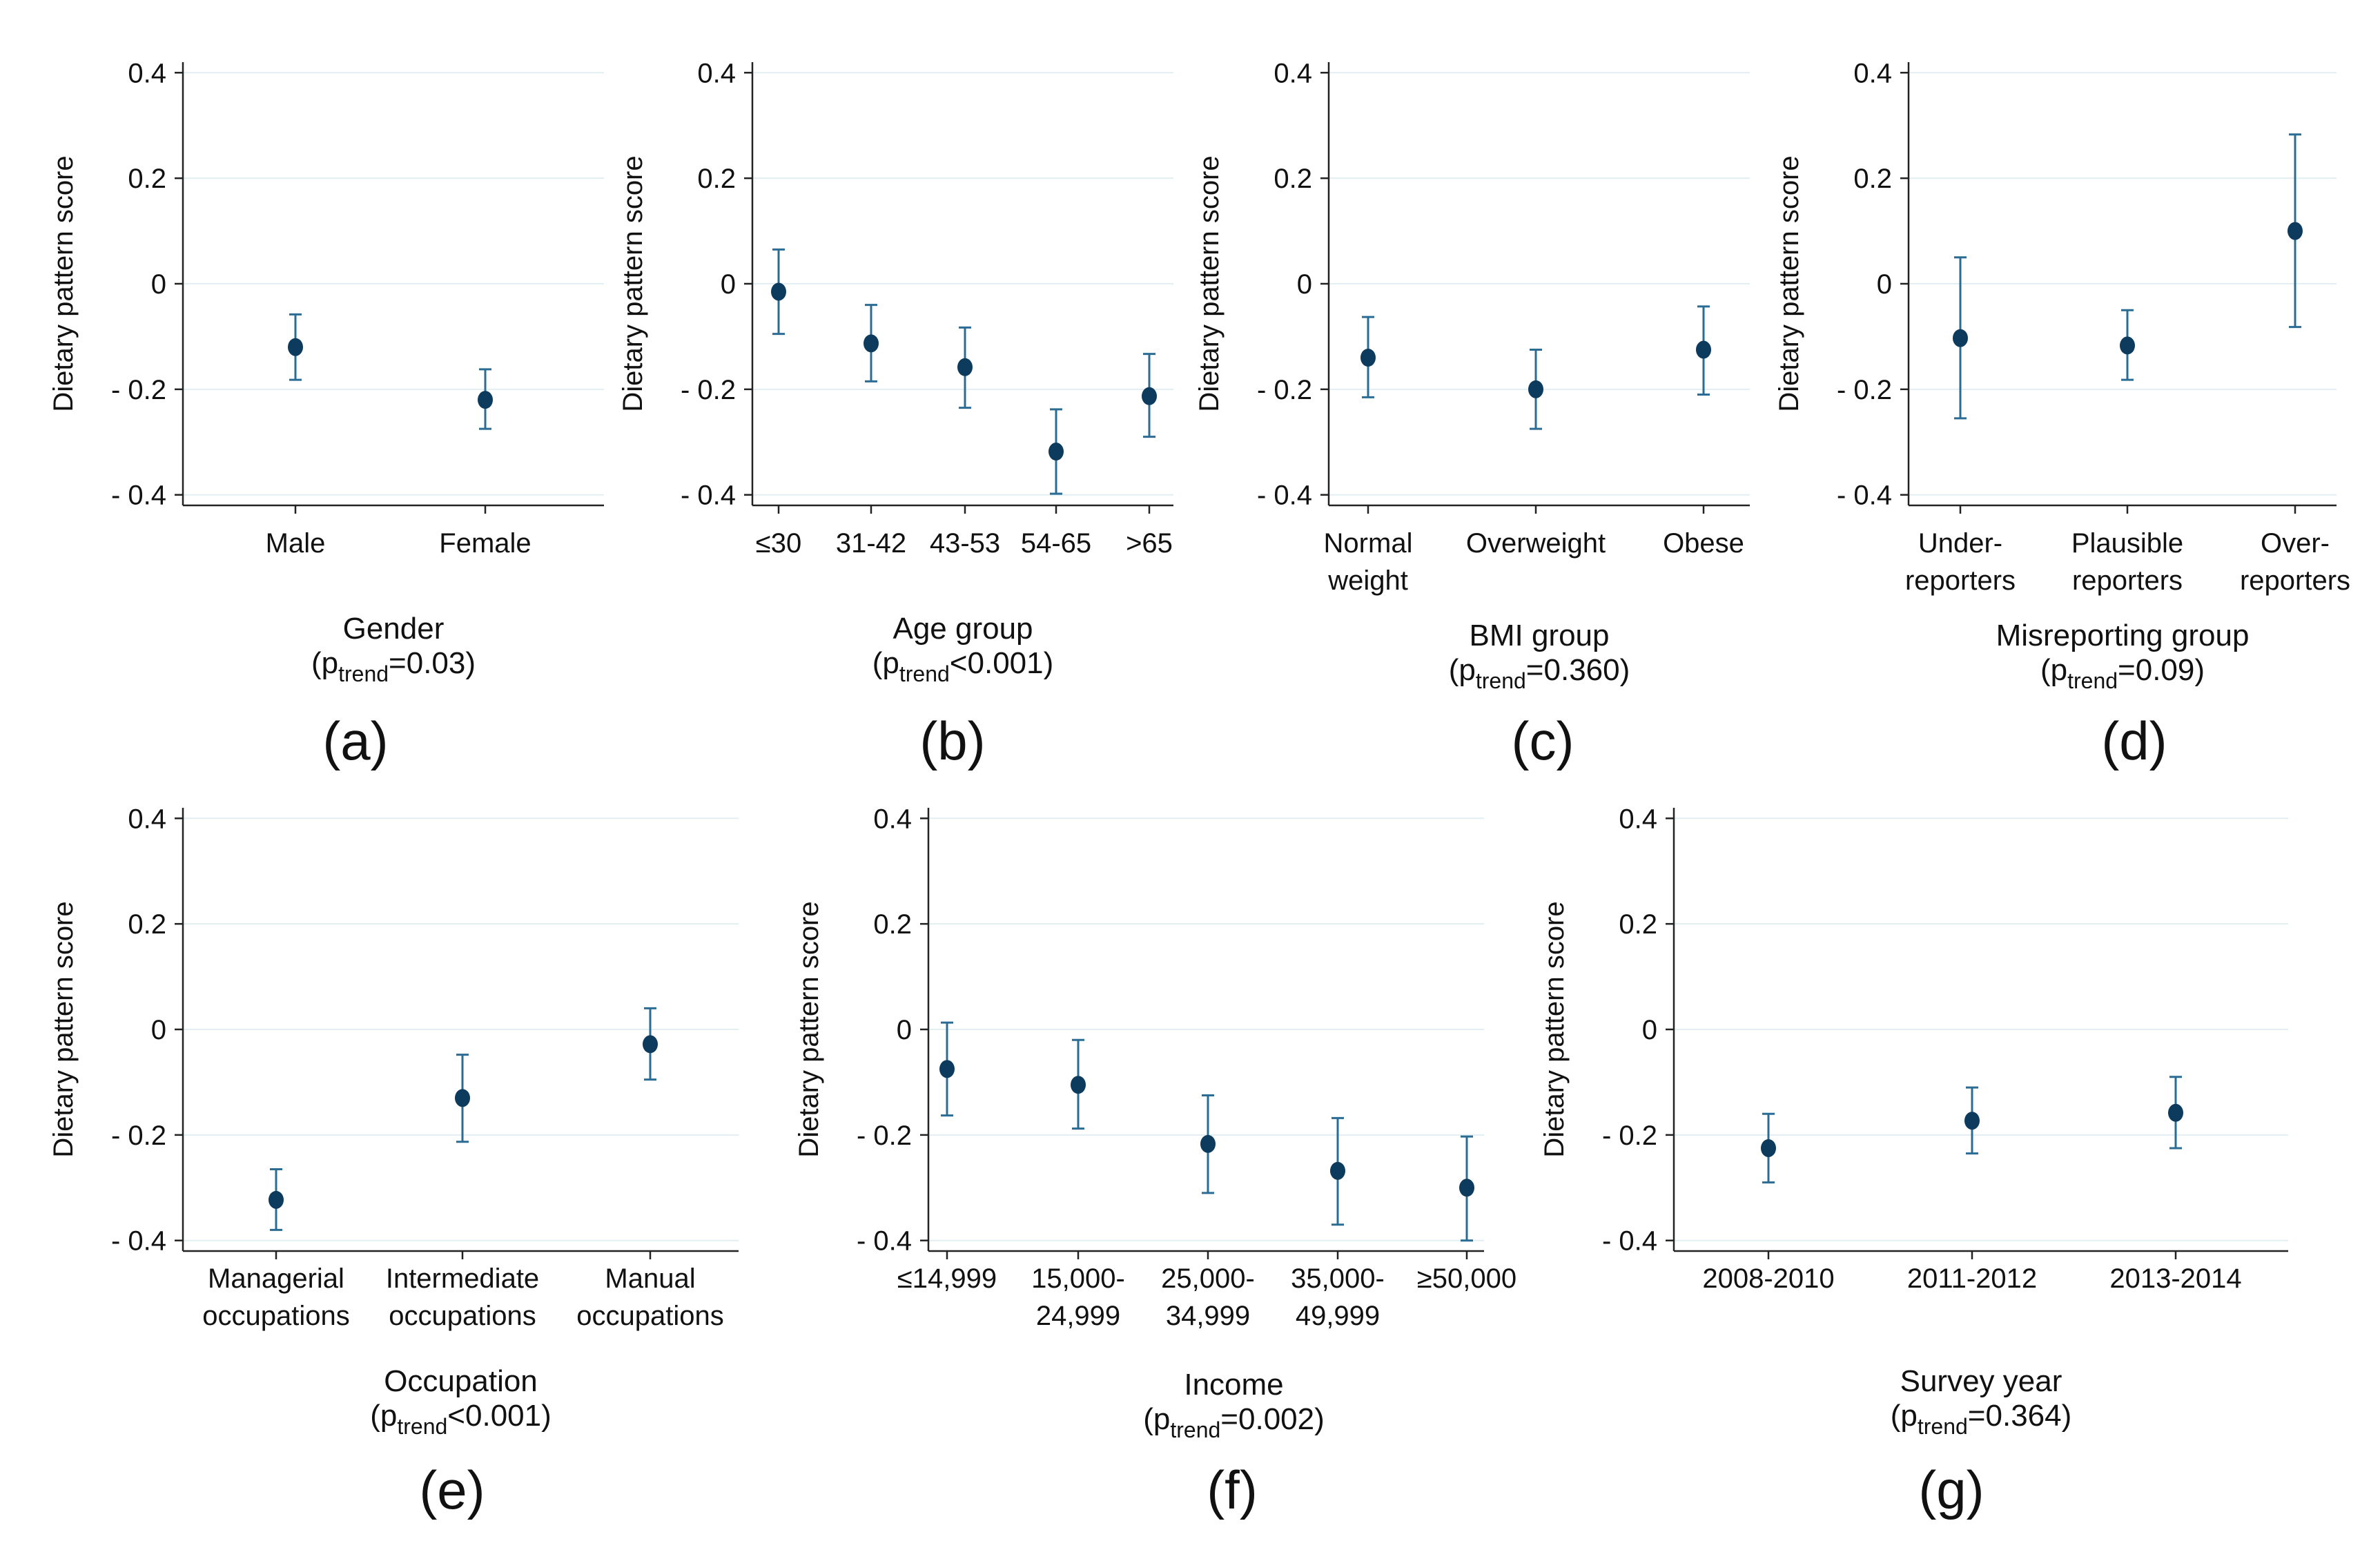  Describe the element at coordinates (1208, 1316) in the screenshot. I see `x-tick-label: 34,999` at that location.